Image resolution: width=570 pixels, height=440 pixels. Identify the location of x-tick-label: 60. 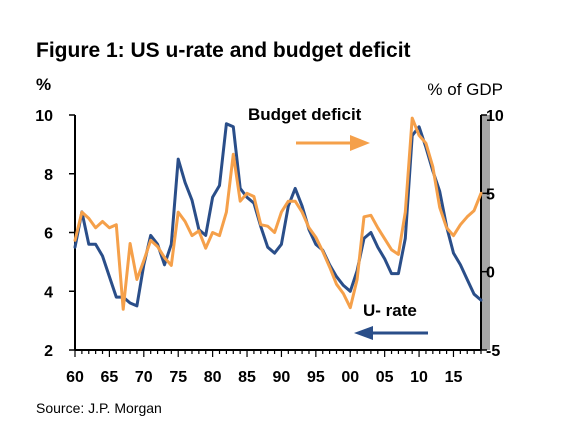
(75, 377).